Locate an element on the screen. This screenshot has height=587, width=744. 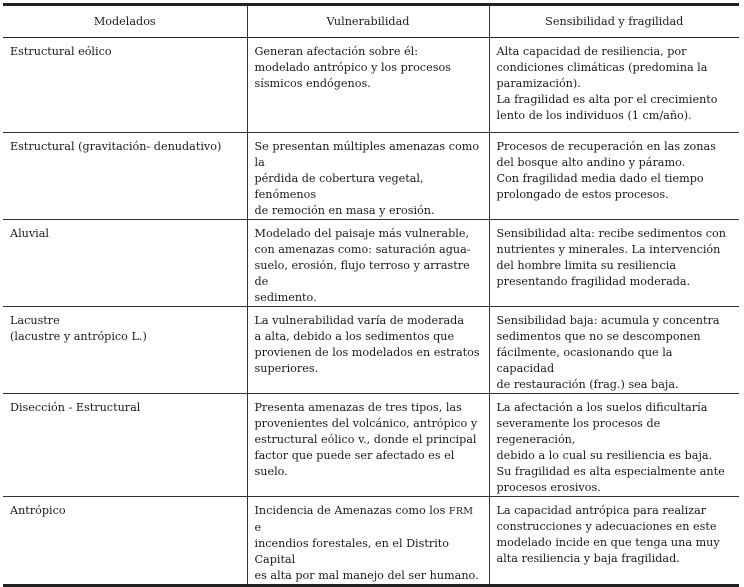
header-modelados: Modelados is located at coordinates (125, 21).